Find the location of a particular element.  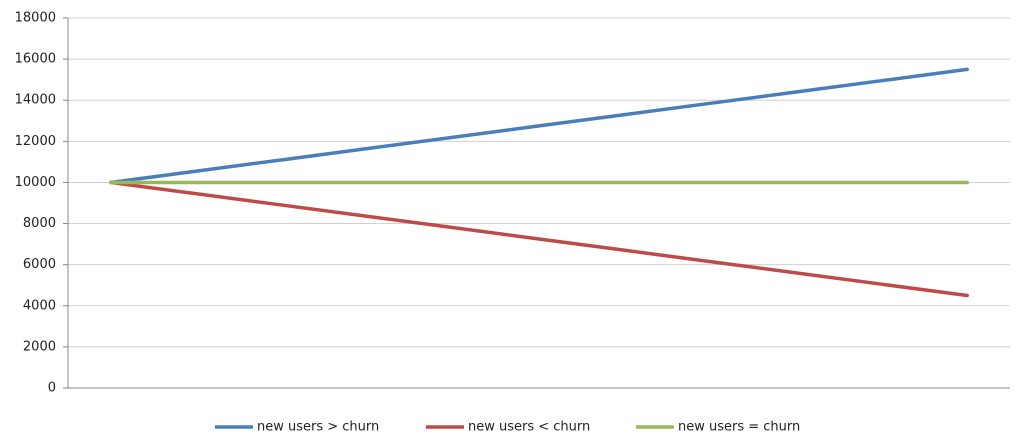

y-tick-label: 0 is located at coordinates (52, 388).